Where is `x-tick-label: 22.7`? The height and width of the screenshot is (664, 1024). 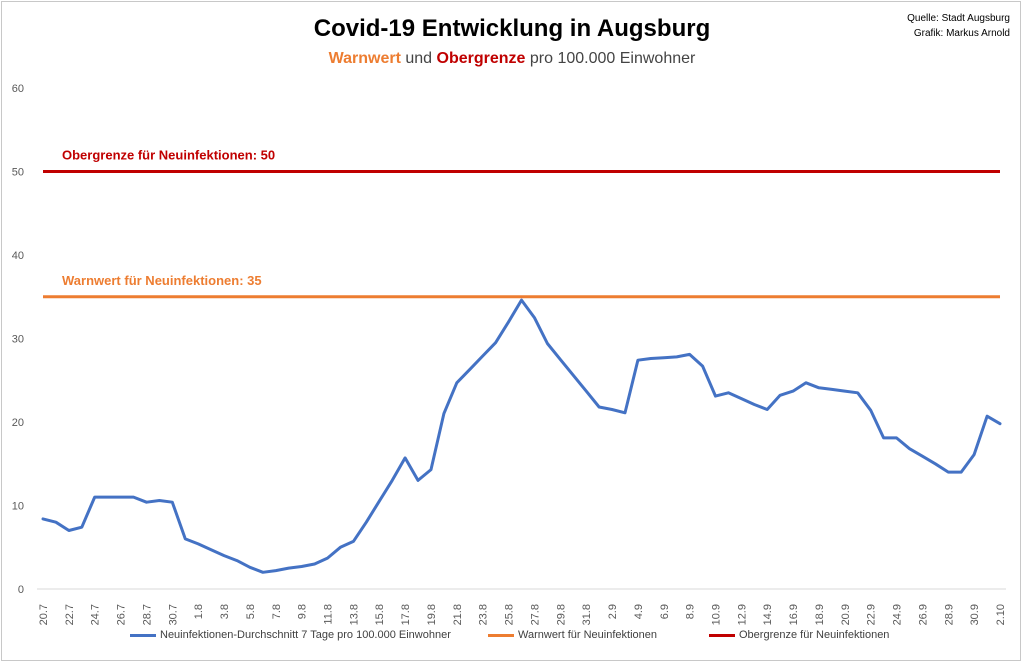 x-tick-label: 22.7 is located at coordinates (70, 614).